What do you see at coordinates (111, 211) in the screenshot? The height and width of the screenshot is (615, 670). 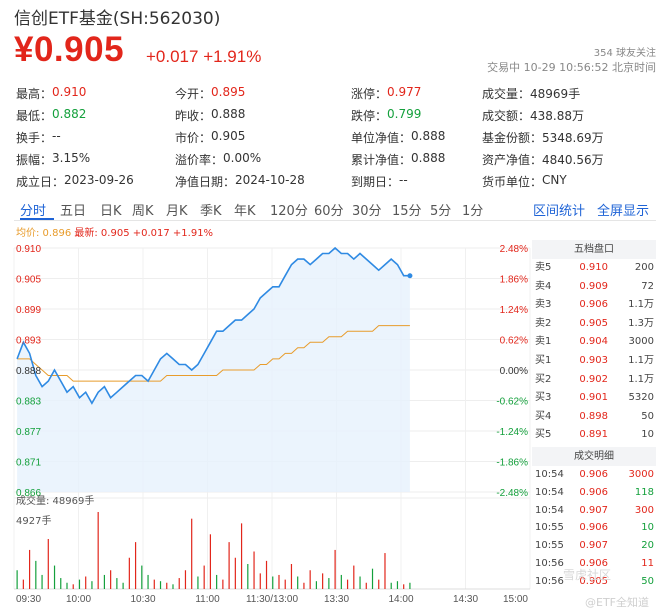 I see `tab-2: 日K` at bounding box center [111, 211].